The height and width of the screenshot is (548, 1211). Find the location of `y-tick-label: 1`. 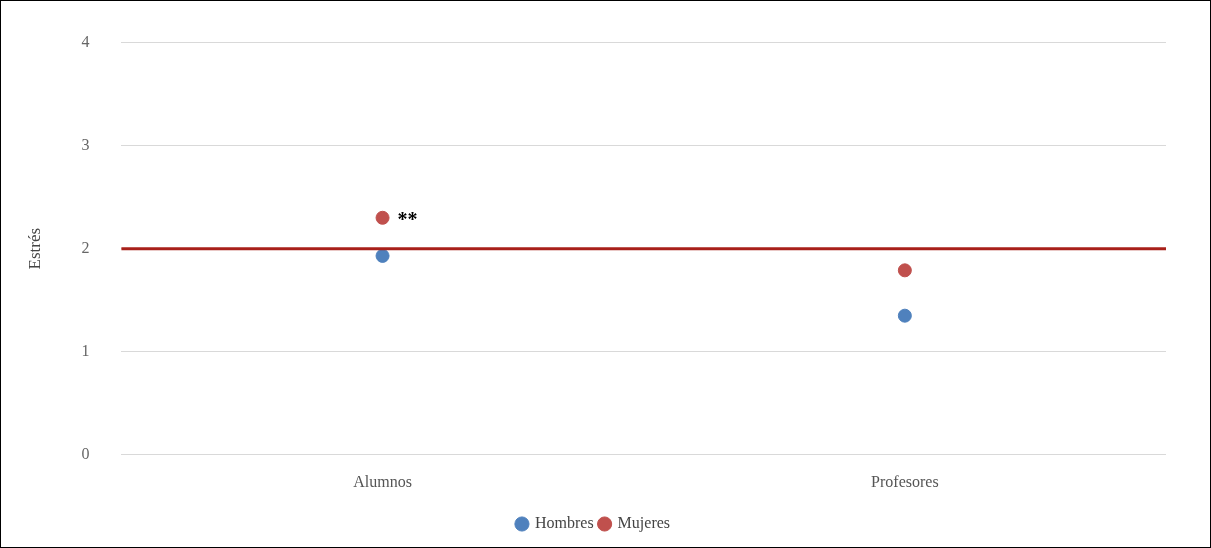

y-tick-label: 1 is located at coordinates (85, 350).